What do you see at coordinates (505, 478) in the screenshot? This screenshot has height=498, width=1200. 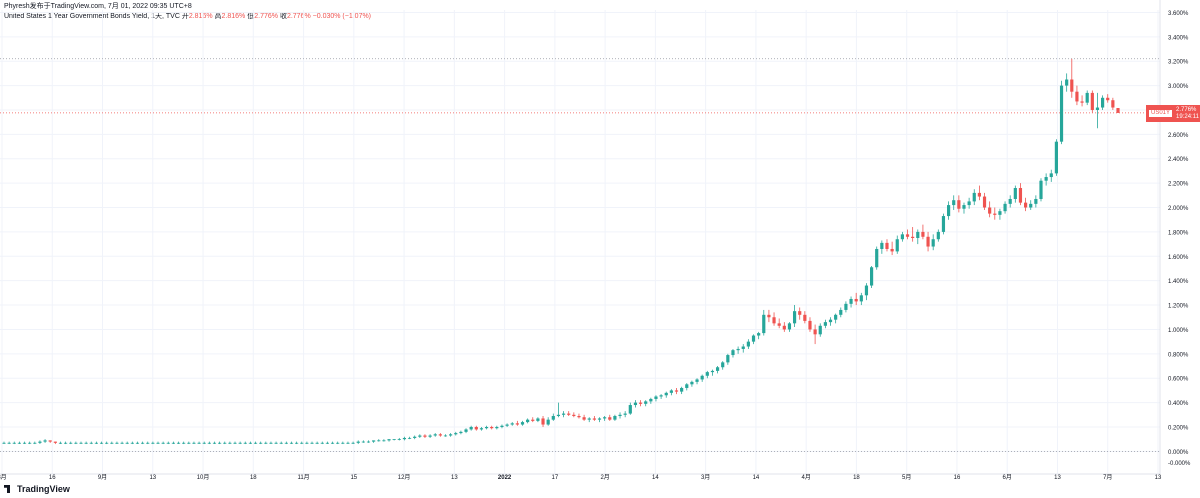 I see `x-tick-label: 2022` at bounding box center [505, 478].